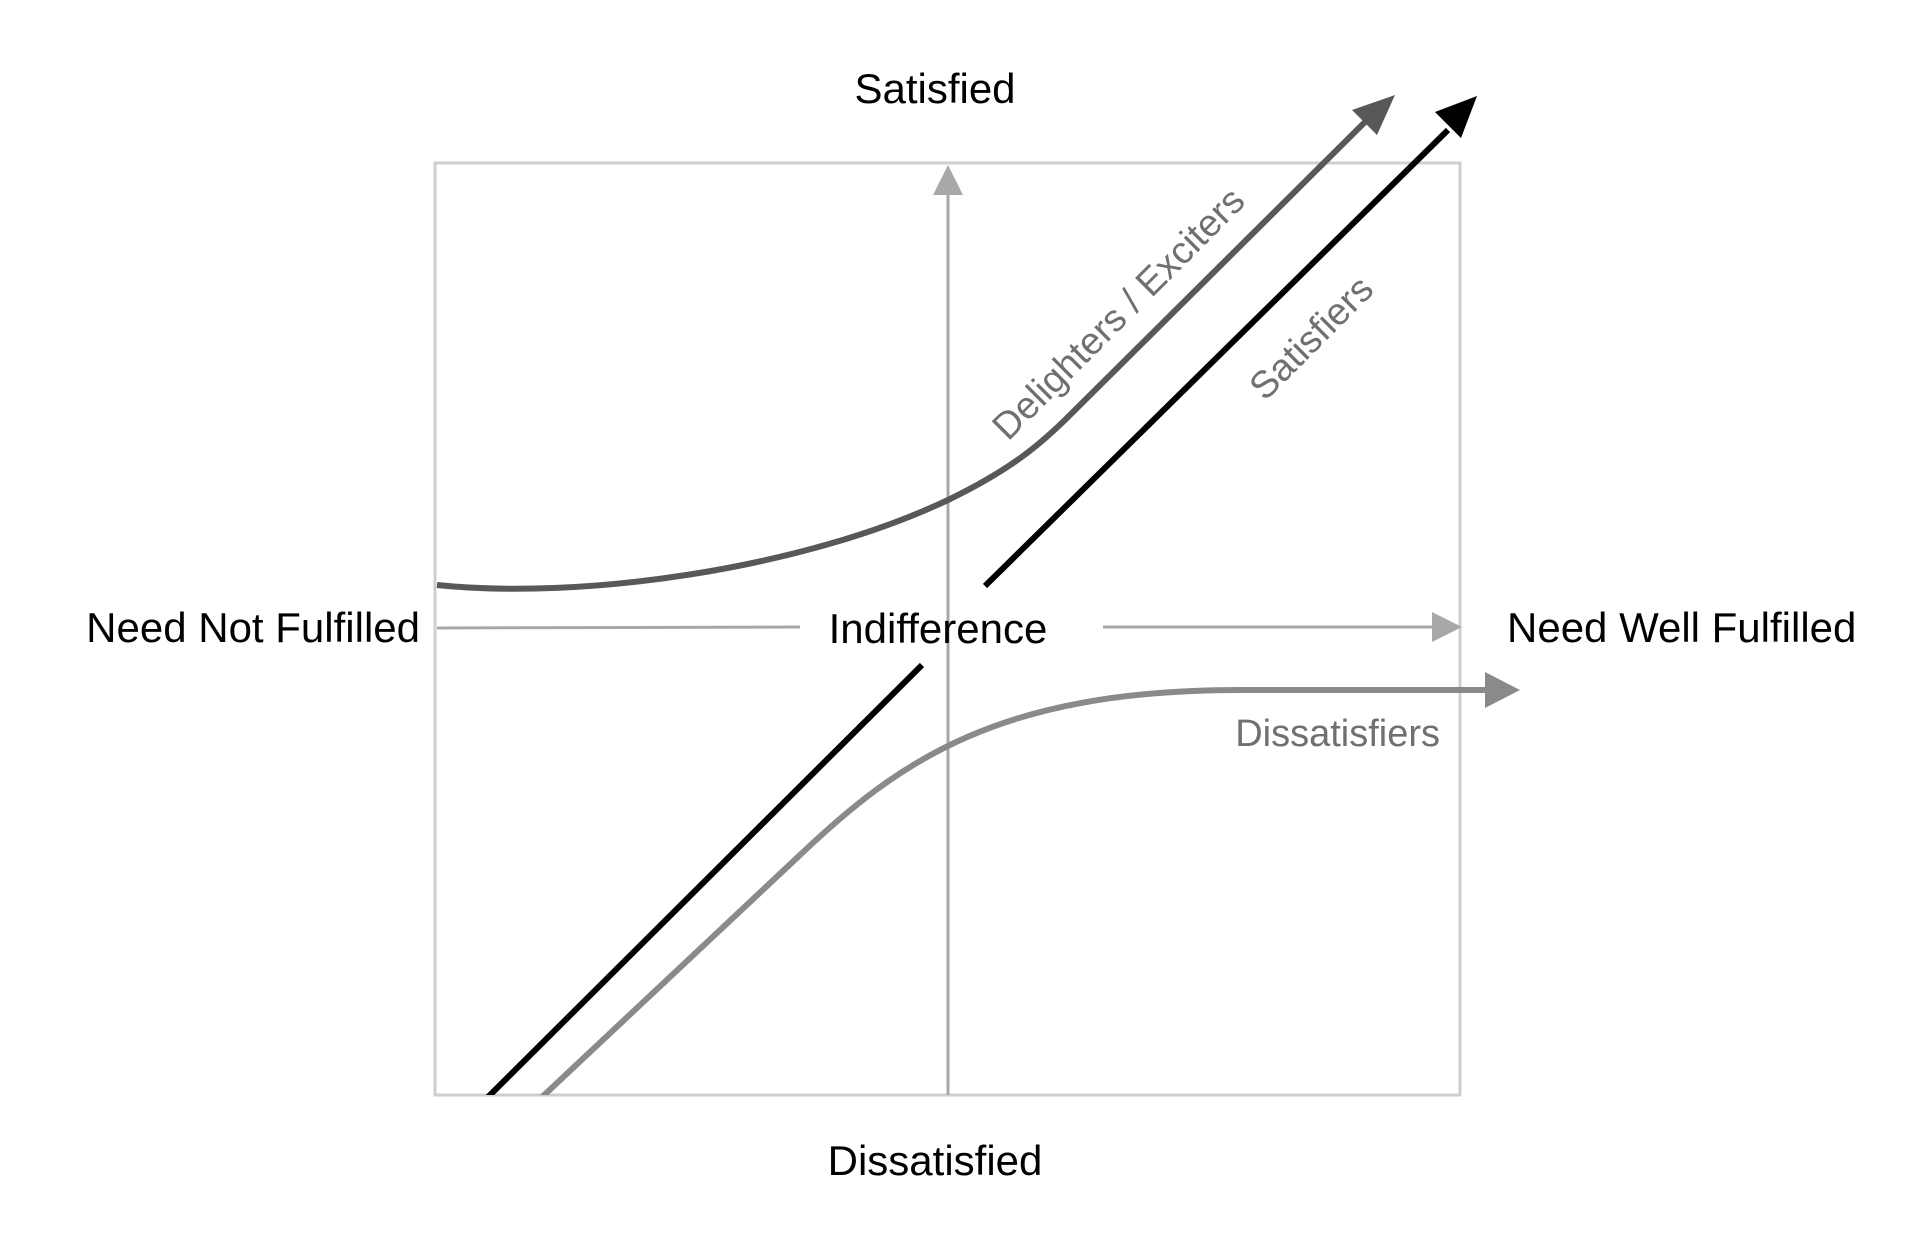 This screenshot has width=1925, height=1245. I want to click on horizontal-axis-left-segment, so click(618, 627).